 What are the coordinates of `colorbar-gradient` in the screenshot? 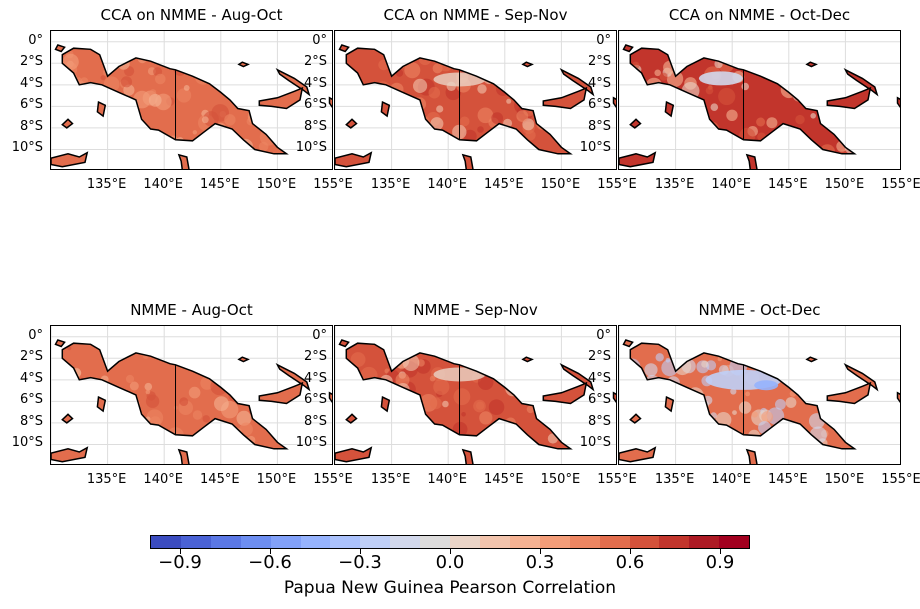 It's located at (450, 542).